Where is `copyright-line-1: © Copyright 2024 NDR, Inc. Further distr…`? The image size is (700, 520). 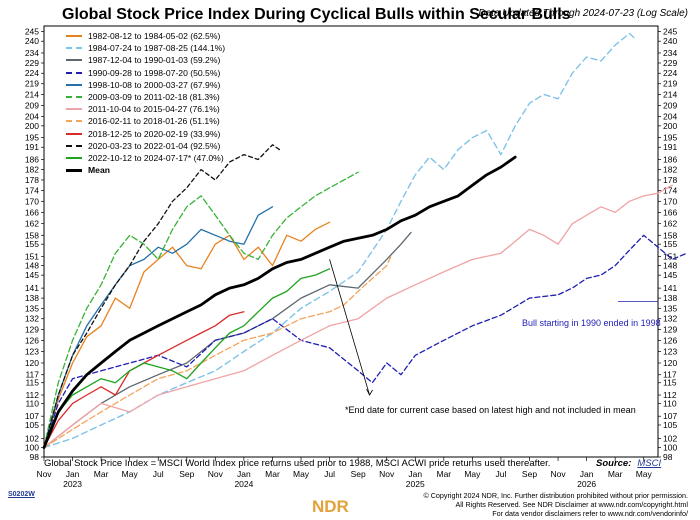
copyright-line-1: © Copyright 2024 NDR, Inc. Further distr… is located at coordinates (555, 495).